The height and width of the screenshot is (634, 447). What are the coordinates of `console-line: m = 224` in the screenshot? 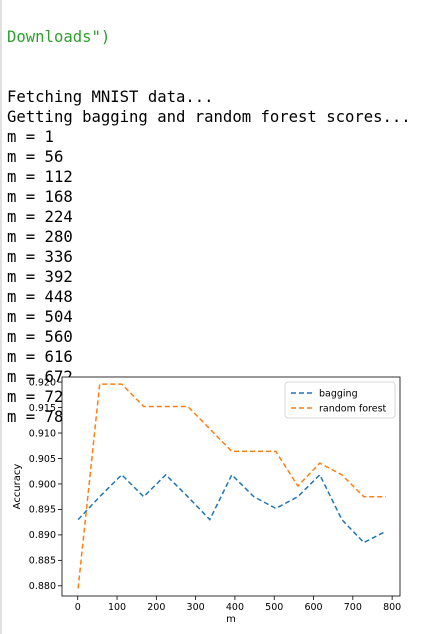 It's located at (40, 217).